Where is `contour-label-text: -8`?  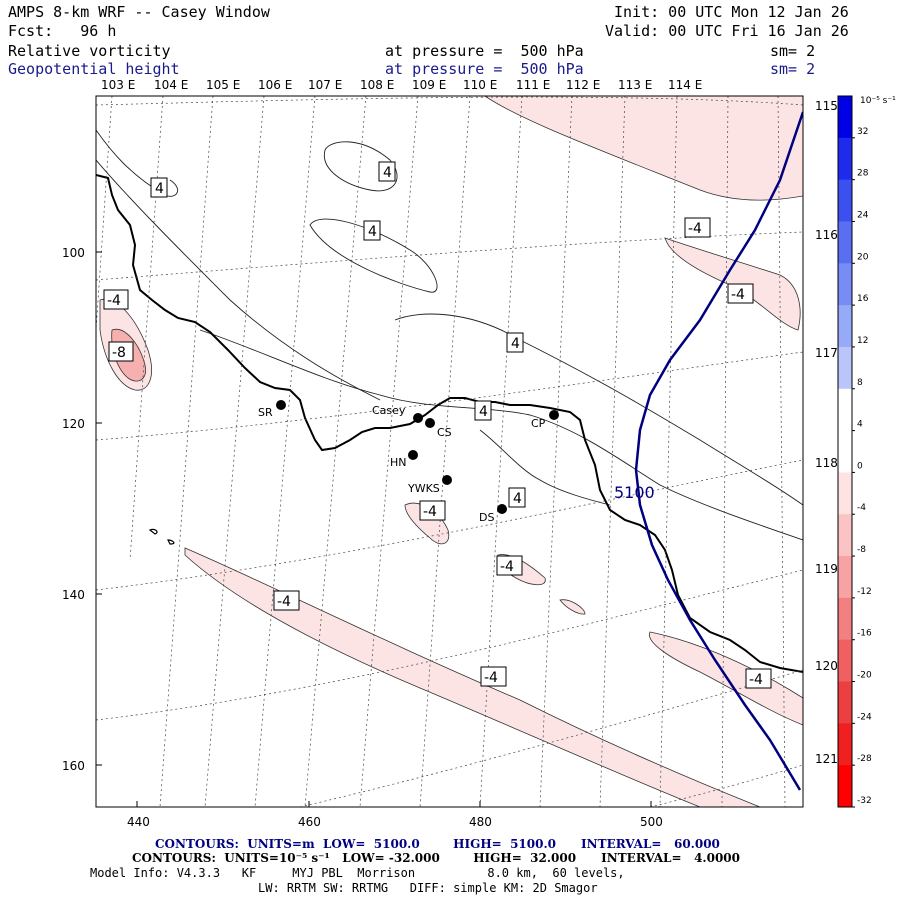 contour-label-text: -8 is located at coordinates (119, 353).